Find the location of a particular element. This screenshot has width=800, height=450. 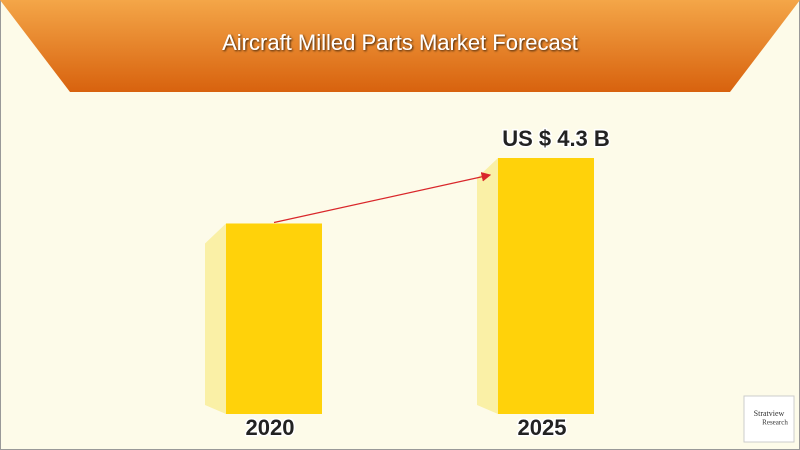

logo-sub: Research is located at coordinates (775, 423).